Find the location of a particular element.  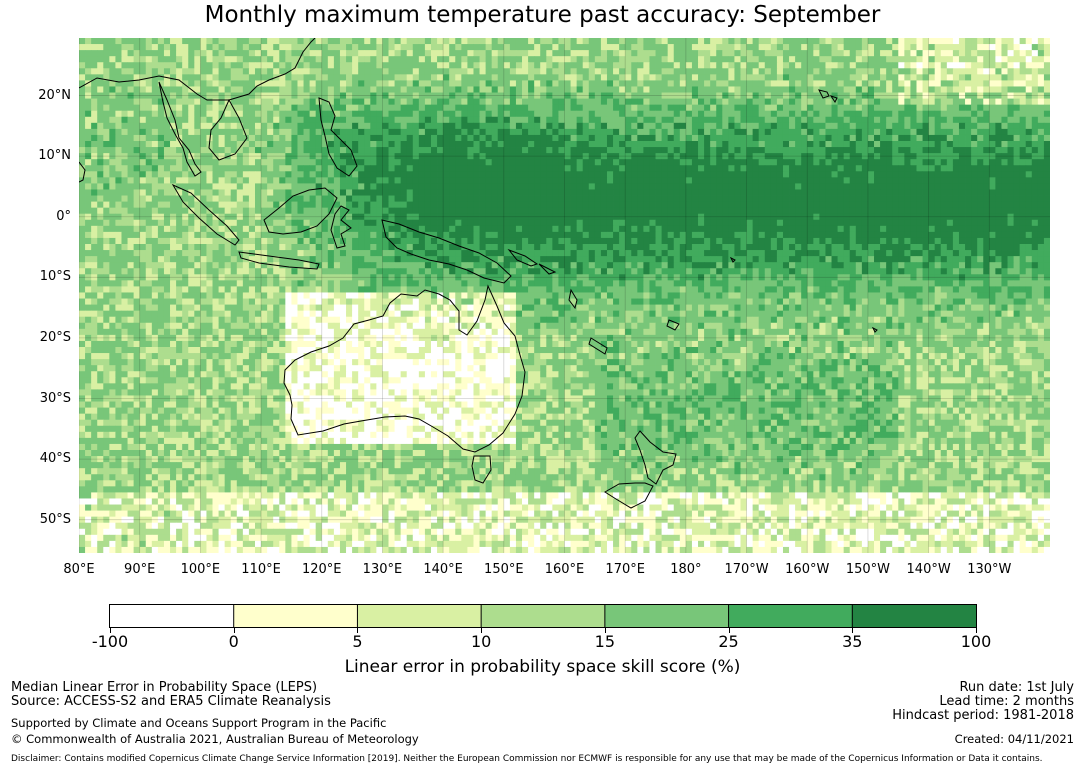

colorbar-tick-label: 100 is located at coordinates (976, 641).